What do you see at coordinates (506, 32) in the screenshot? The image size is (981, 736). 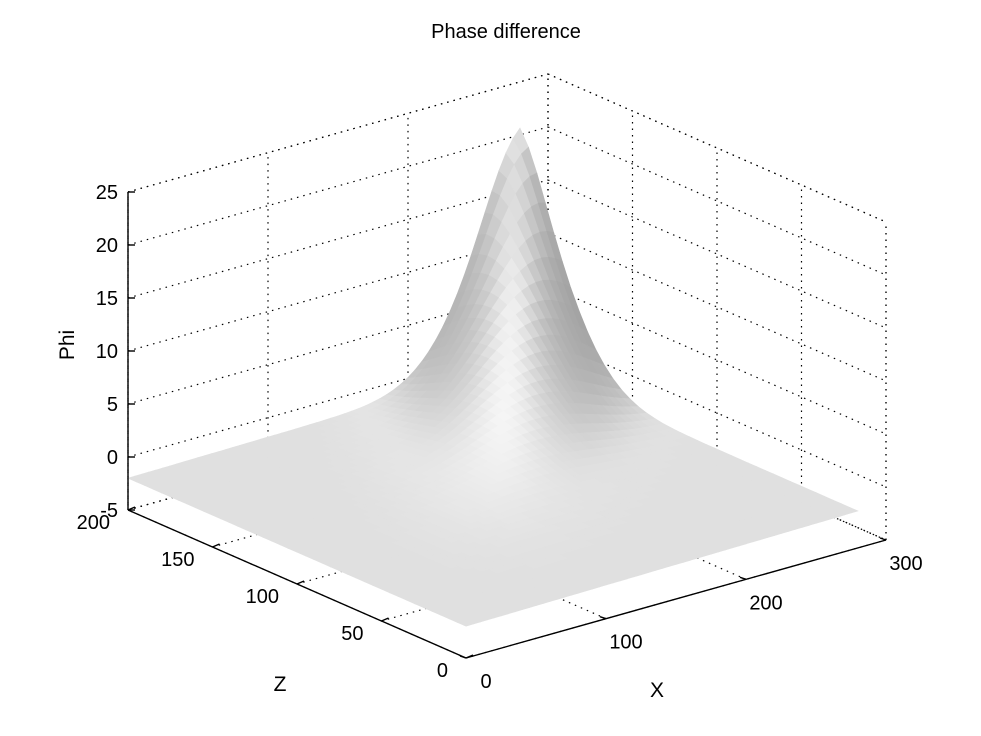 I see `chart-title: Phase difference` at bounding box center [506, 32].